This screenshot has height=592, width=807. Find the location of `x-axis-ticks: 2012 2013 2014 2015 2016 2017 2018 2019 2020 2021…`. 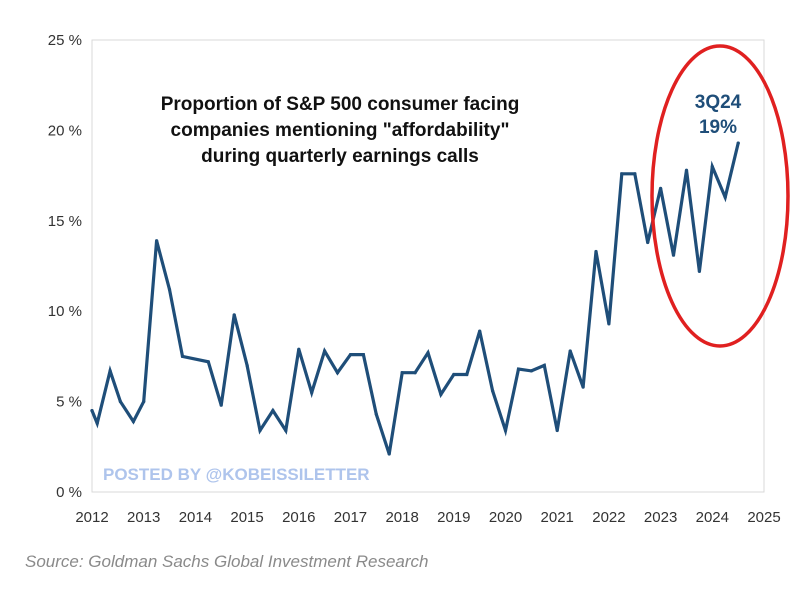

x-axis-ticks: 2012 2013 2014 2015 2016 2017 2018 2019 2020 2021… is located at coordinates (427, 517).